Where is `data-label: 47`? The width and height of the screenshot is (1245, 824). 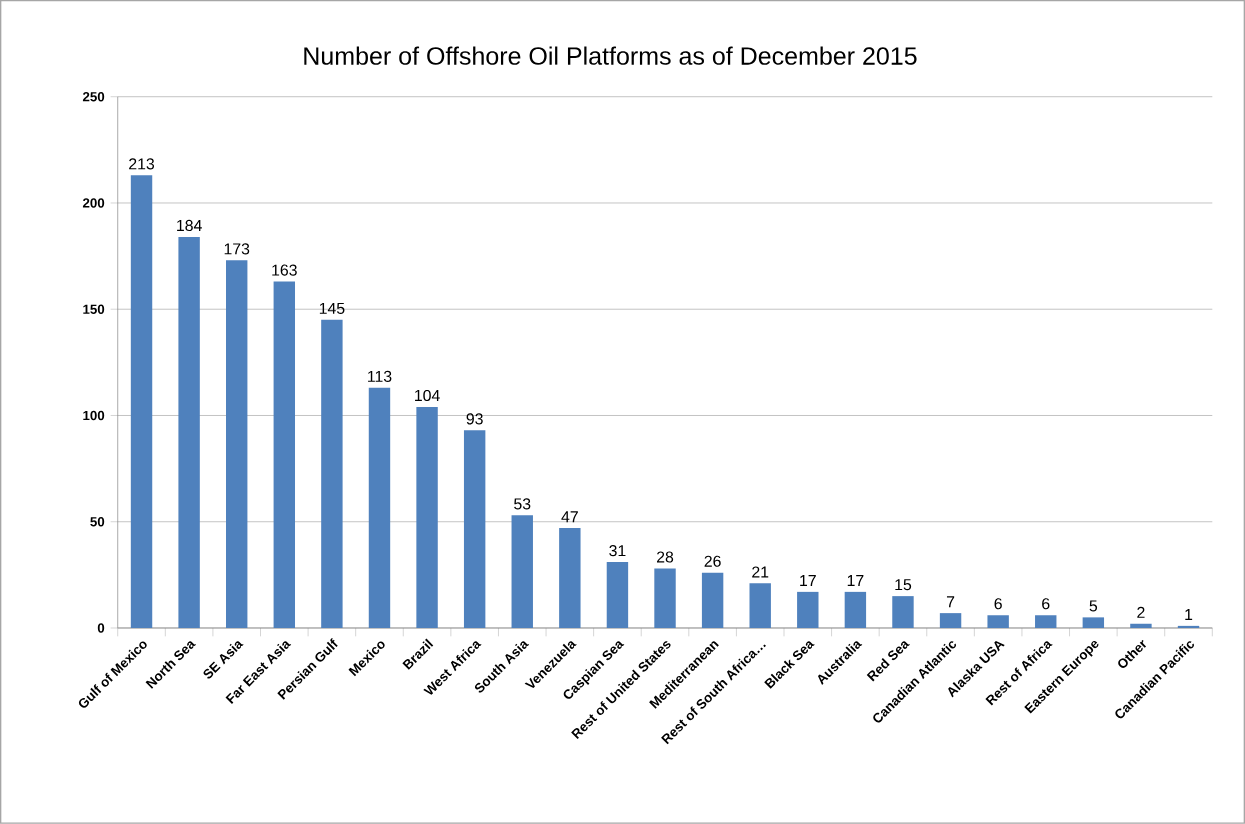
data-label: 47 is located at coordinates (569, 517).